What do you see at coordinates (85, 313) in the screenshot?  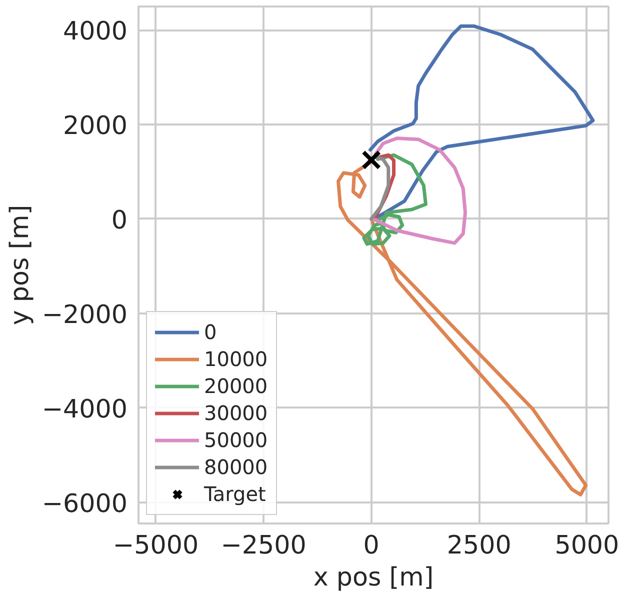 I see `y-tick-label: −2000` at bounding box center [85, 313].